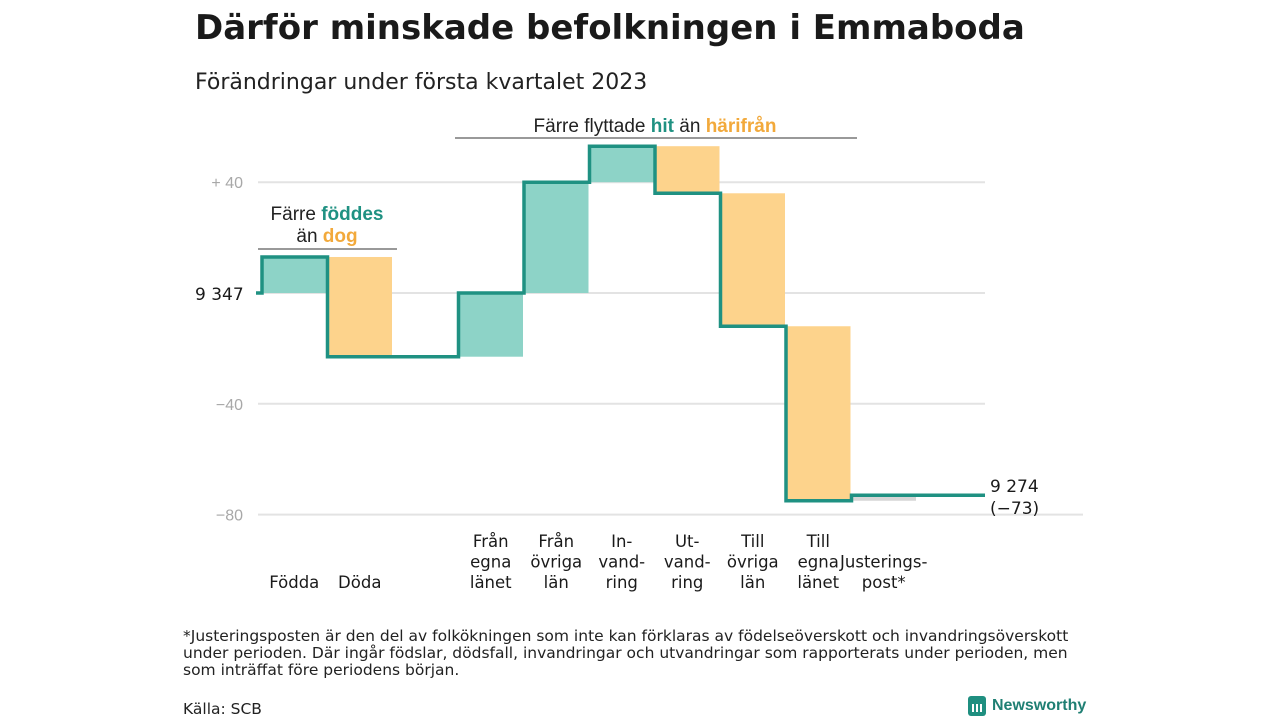 This screenshot has height=720, width=1280. I want to click on y-tick-label: −80, so click(229, 516).